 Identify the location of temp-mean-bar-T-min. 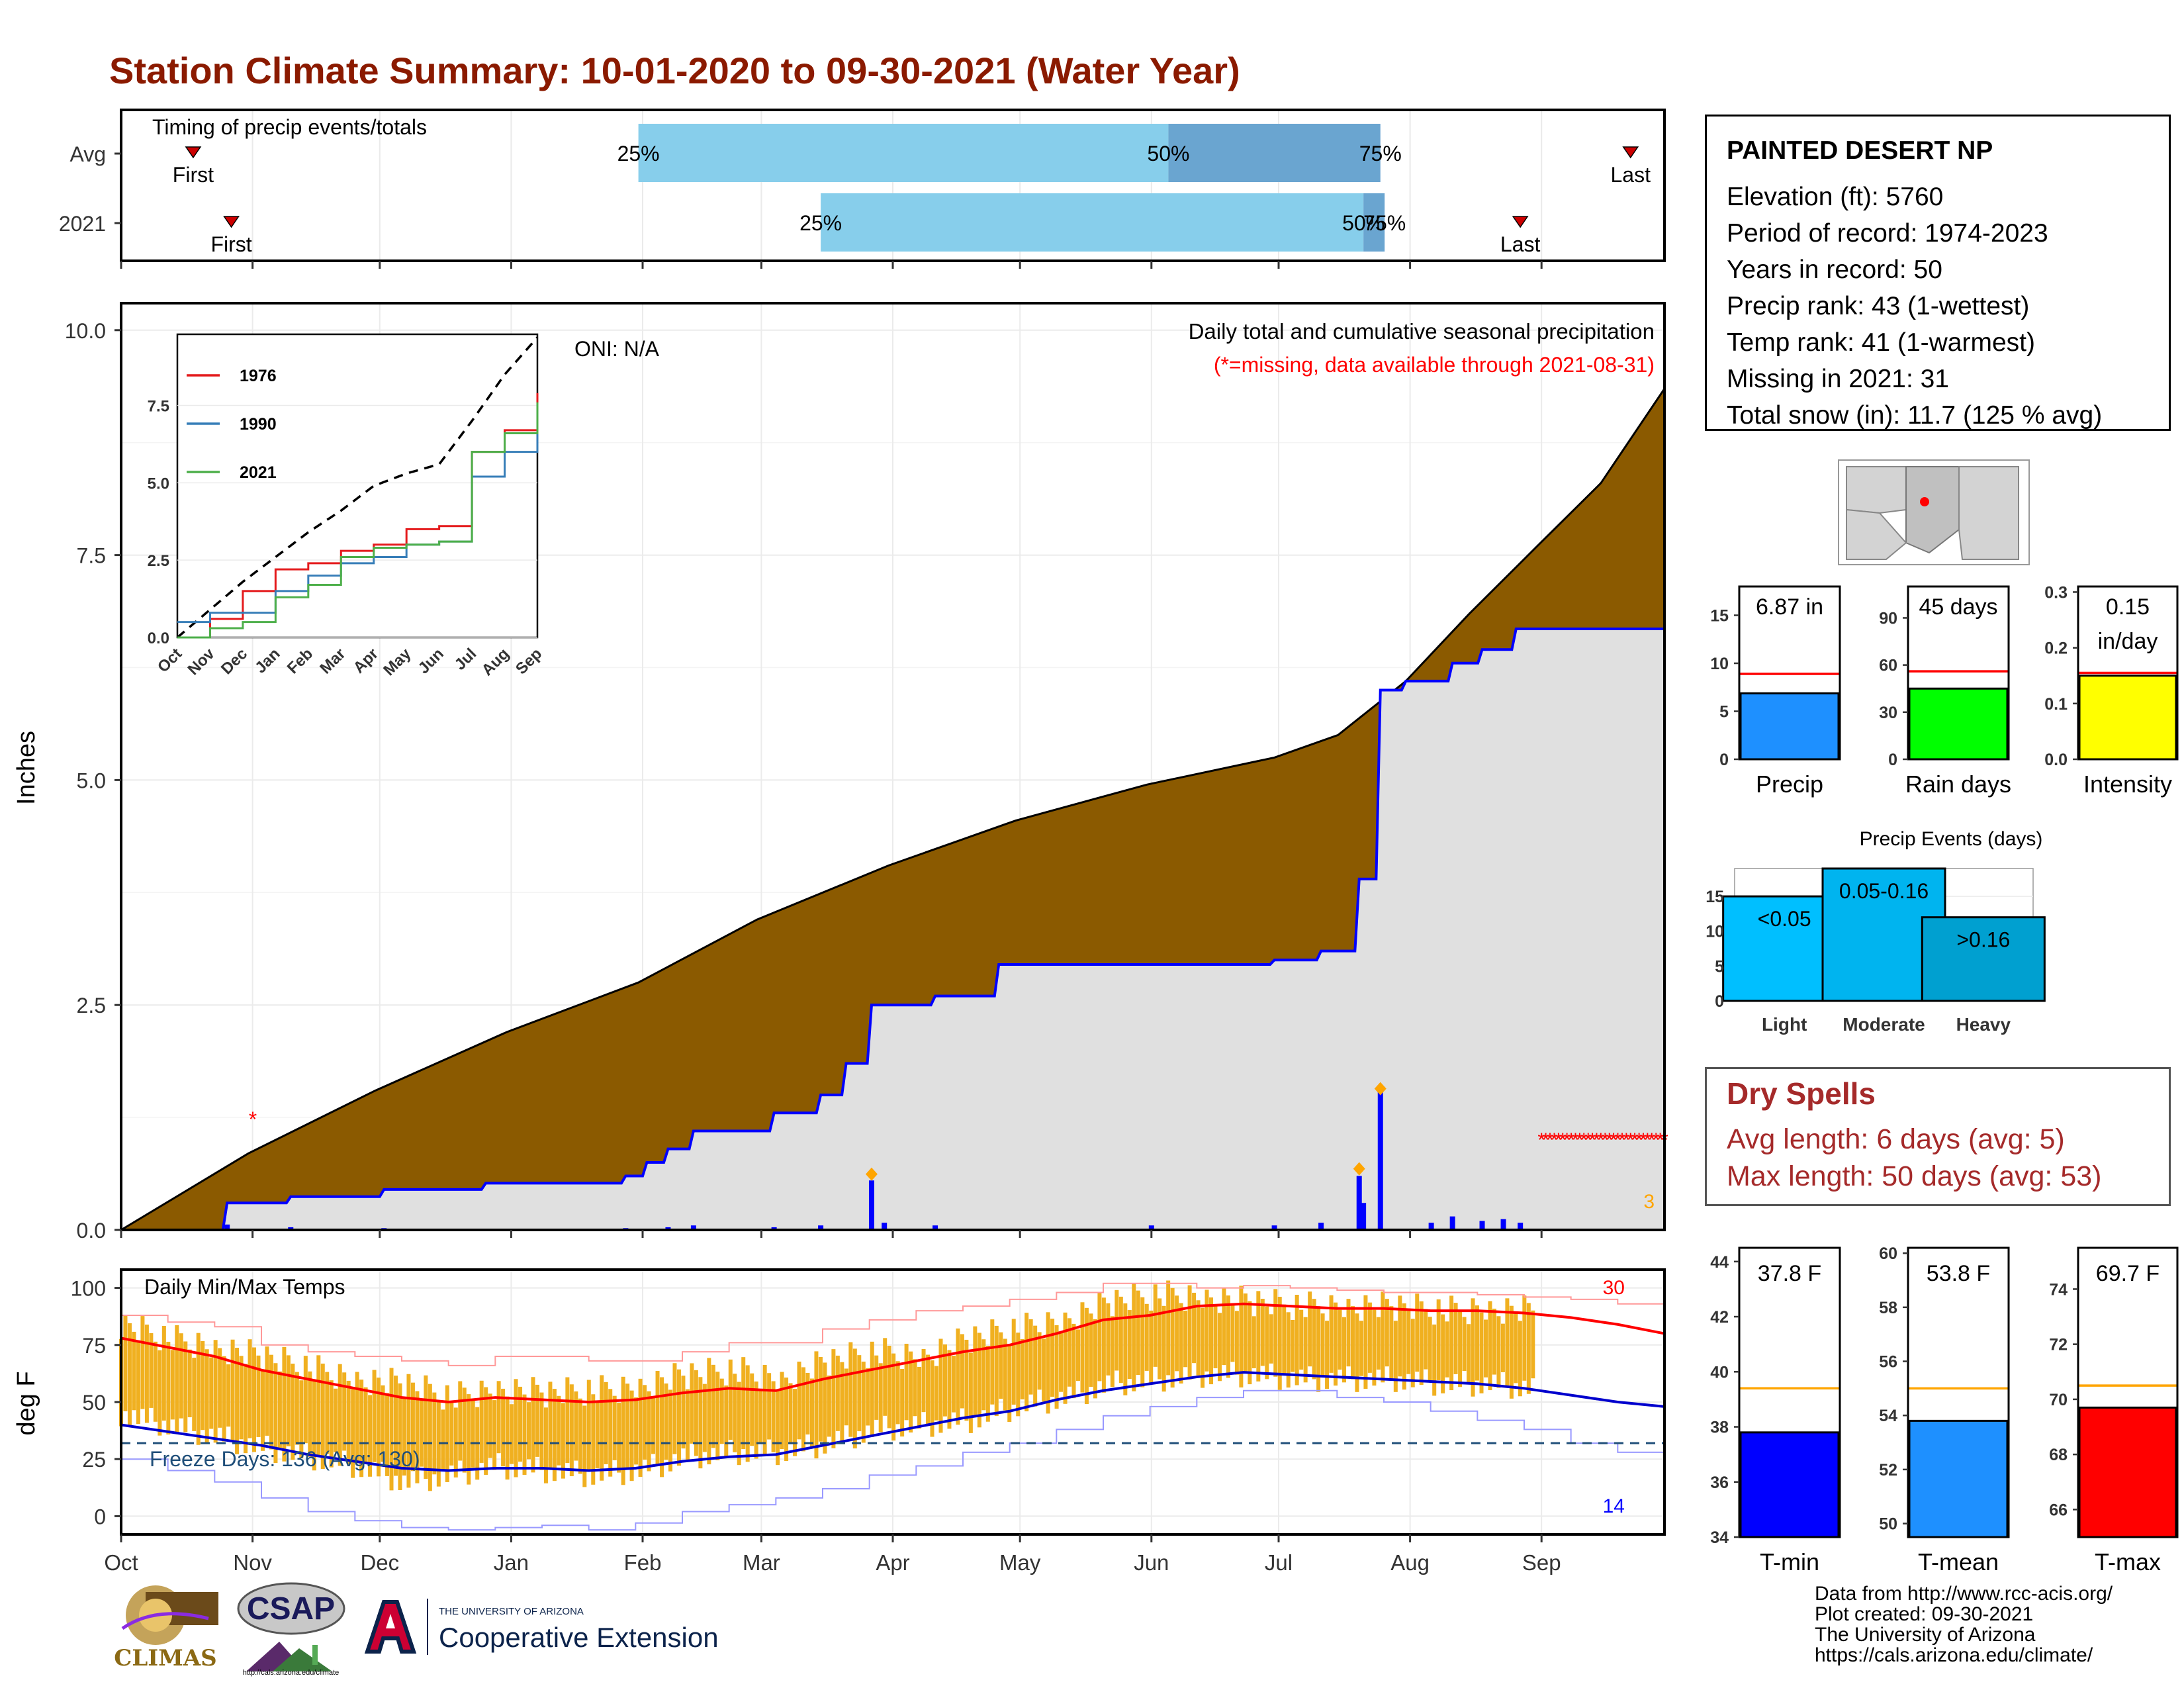
(1789, 1484).